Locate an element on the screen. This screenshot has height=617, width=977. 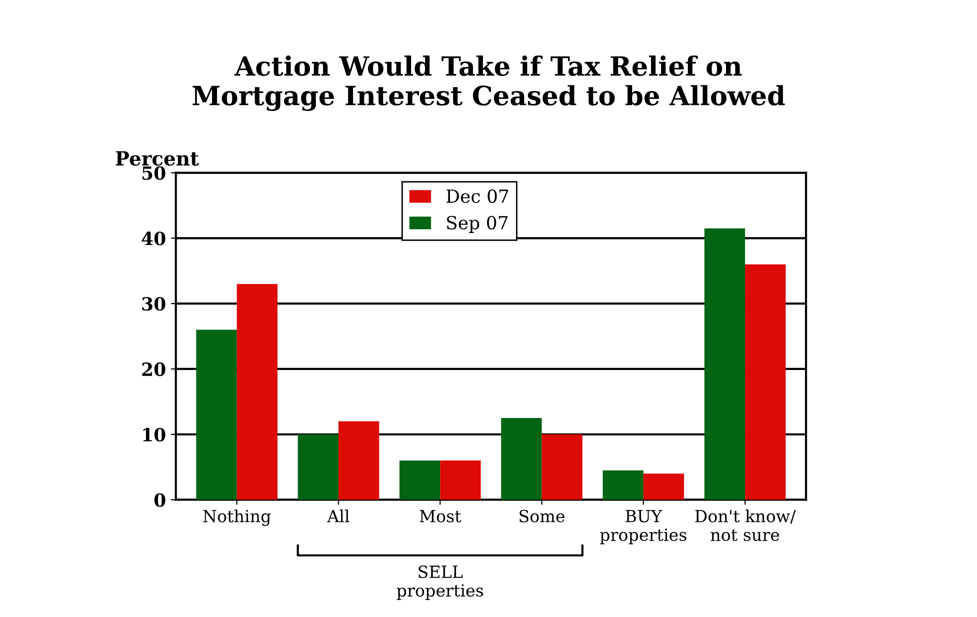
legend-label: Dec 07 is located at coordinates (477, 196).